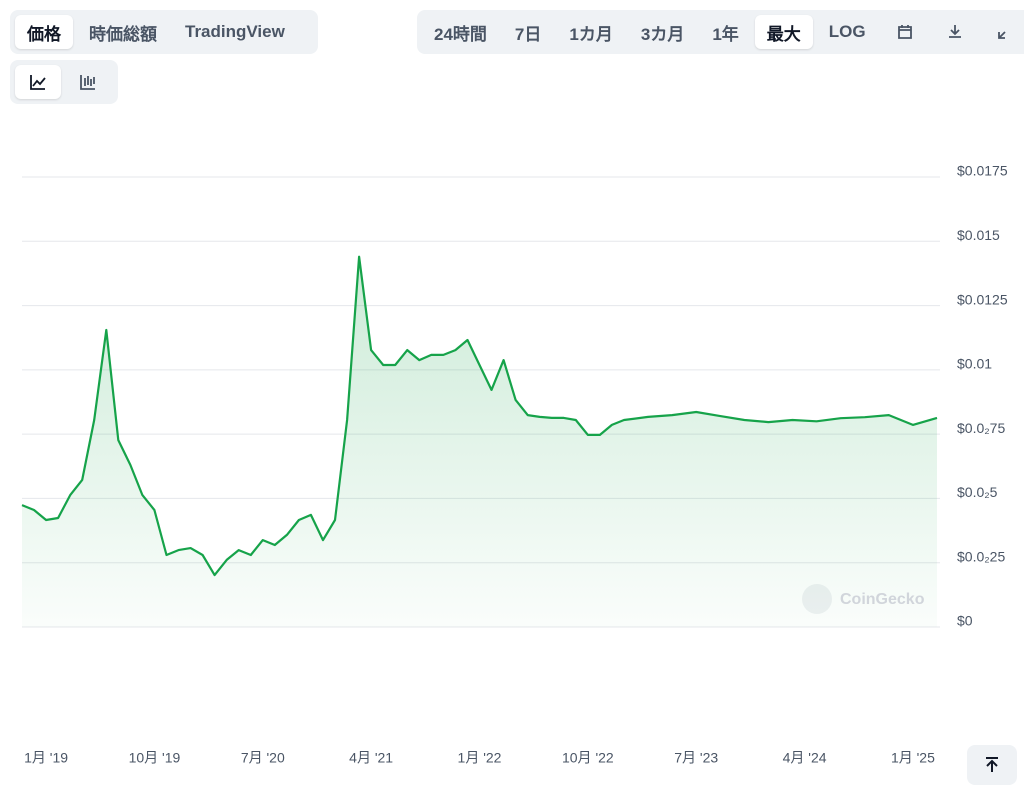  What do you see at coordinates (46, 758) in the screenshot?
I see `x-tick-label: 1月 '19` at bounding box center [46, 758].